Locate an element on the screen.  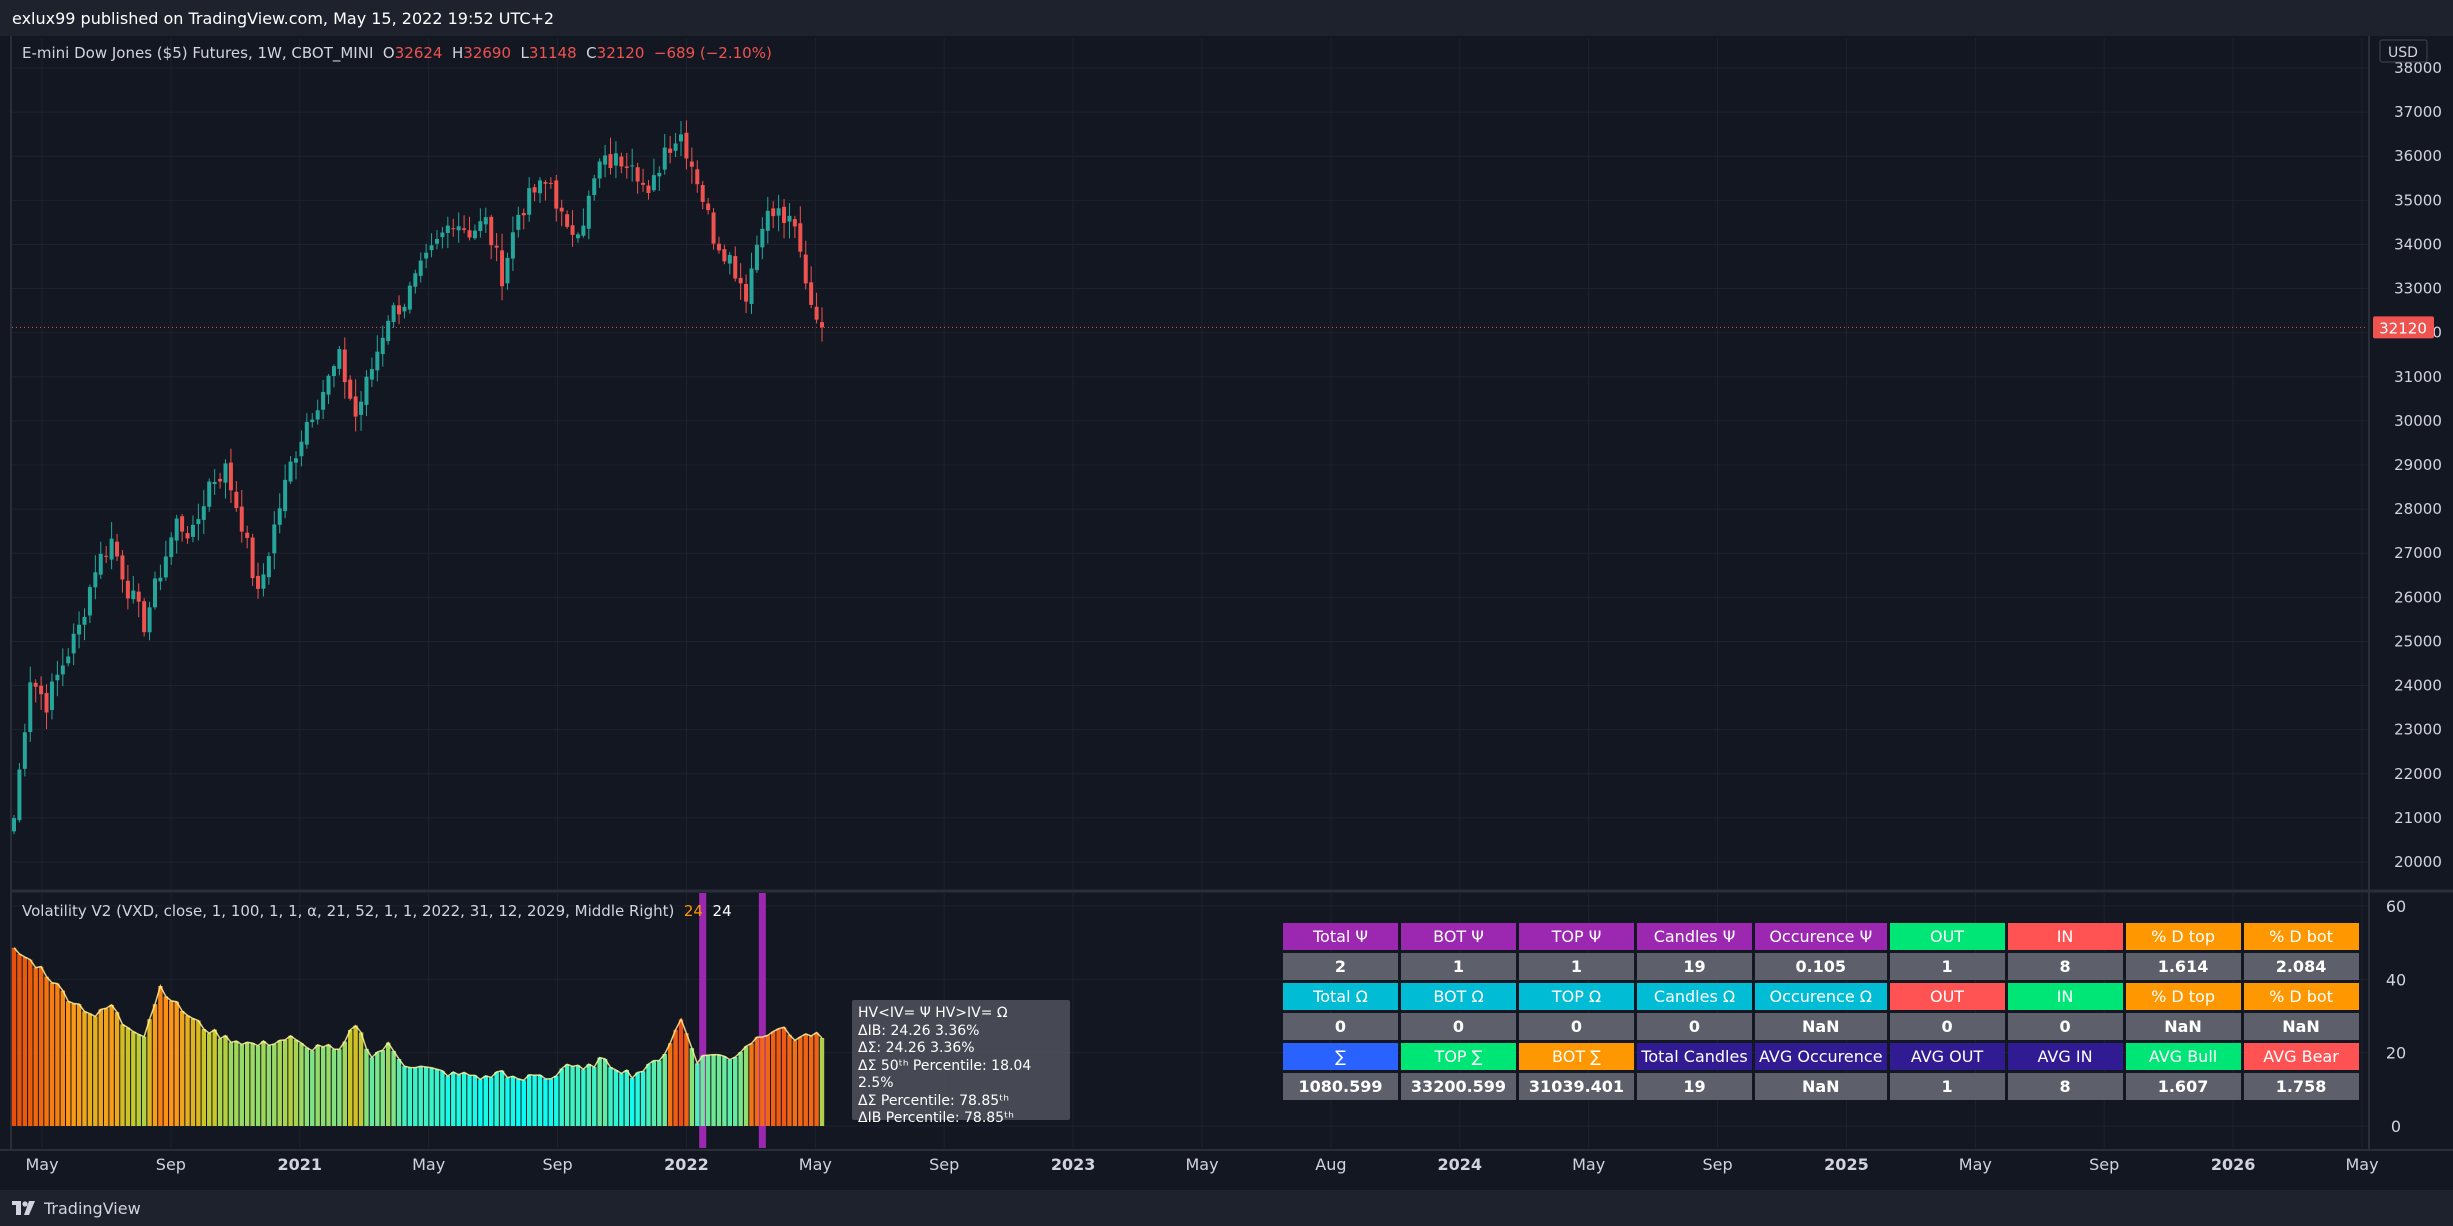
time-axis-label: 2026 is located at coordinates (2233, 1164).